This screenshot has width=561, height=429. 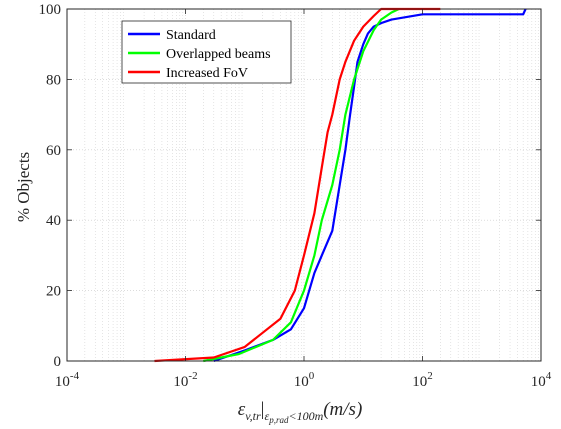 What do you see at coordinates (218, 54) in the screenshot?
I see `legend-label-overlapped: Overlapped beams` at bounding box center [218, 54].